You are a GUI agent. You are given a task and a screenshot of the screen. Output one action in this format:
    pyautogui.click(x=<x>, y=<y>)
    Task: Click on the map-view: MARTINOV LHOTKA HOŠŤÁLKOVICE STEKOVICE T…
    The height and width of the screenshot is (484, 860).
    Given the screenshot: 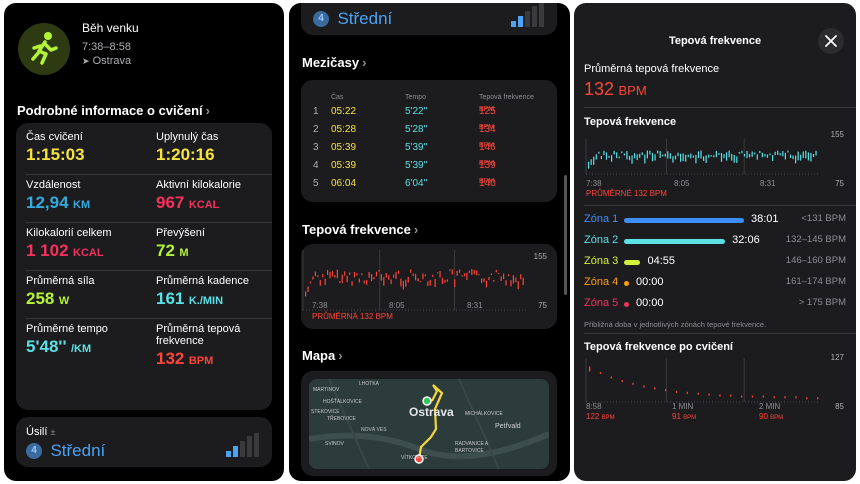 What is the action you would take?
    pyautogui.click(x=429, y=424)
    